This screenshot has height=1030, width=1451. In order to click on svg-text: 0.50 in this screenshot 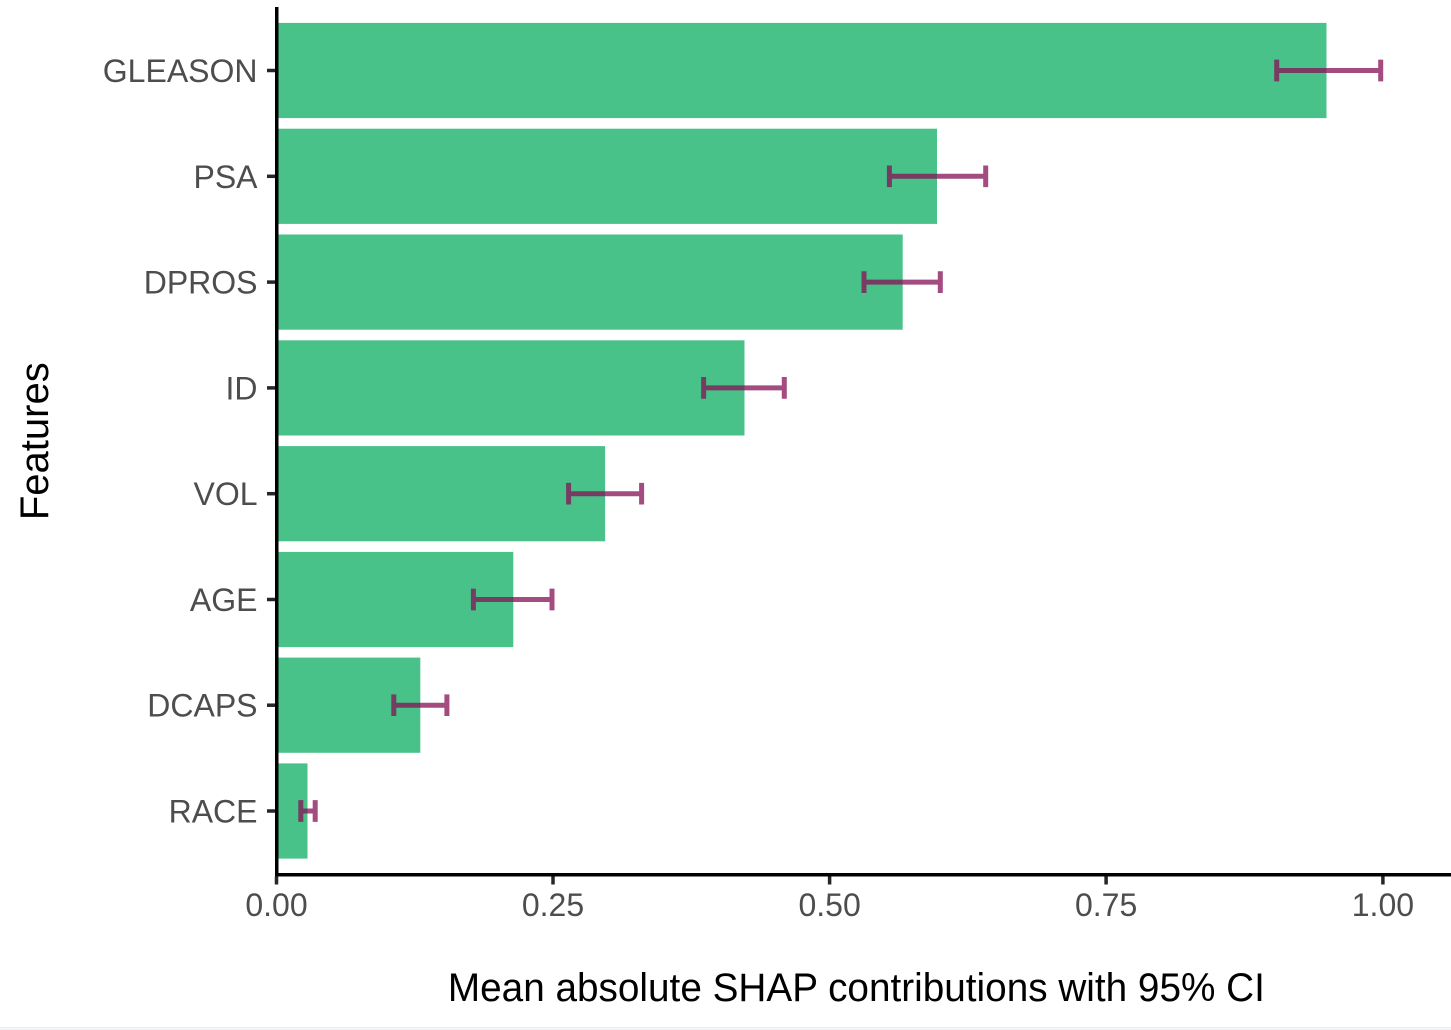, I will do `click(829, 905)`.